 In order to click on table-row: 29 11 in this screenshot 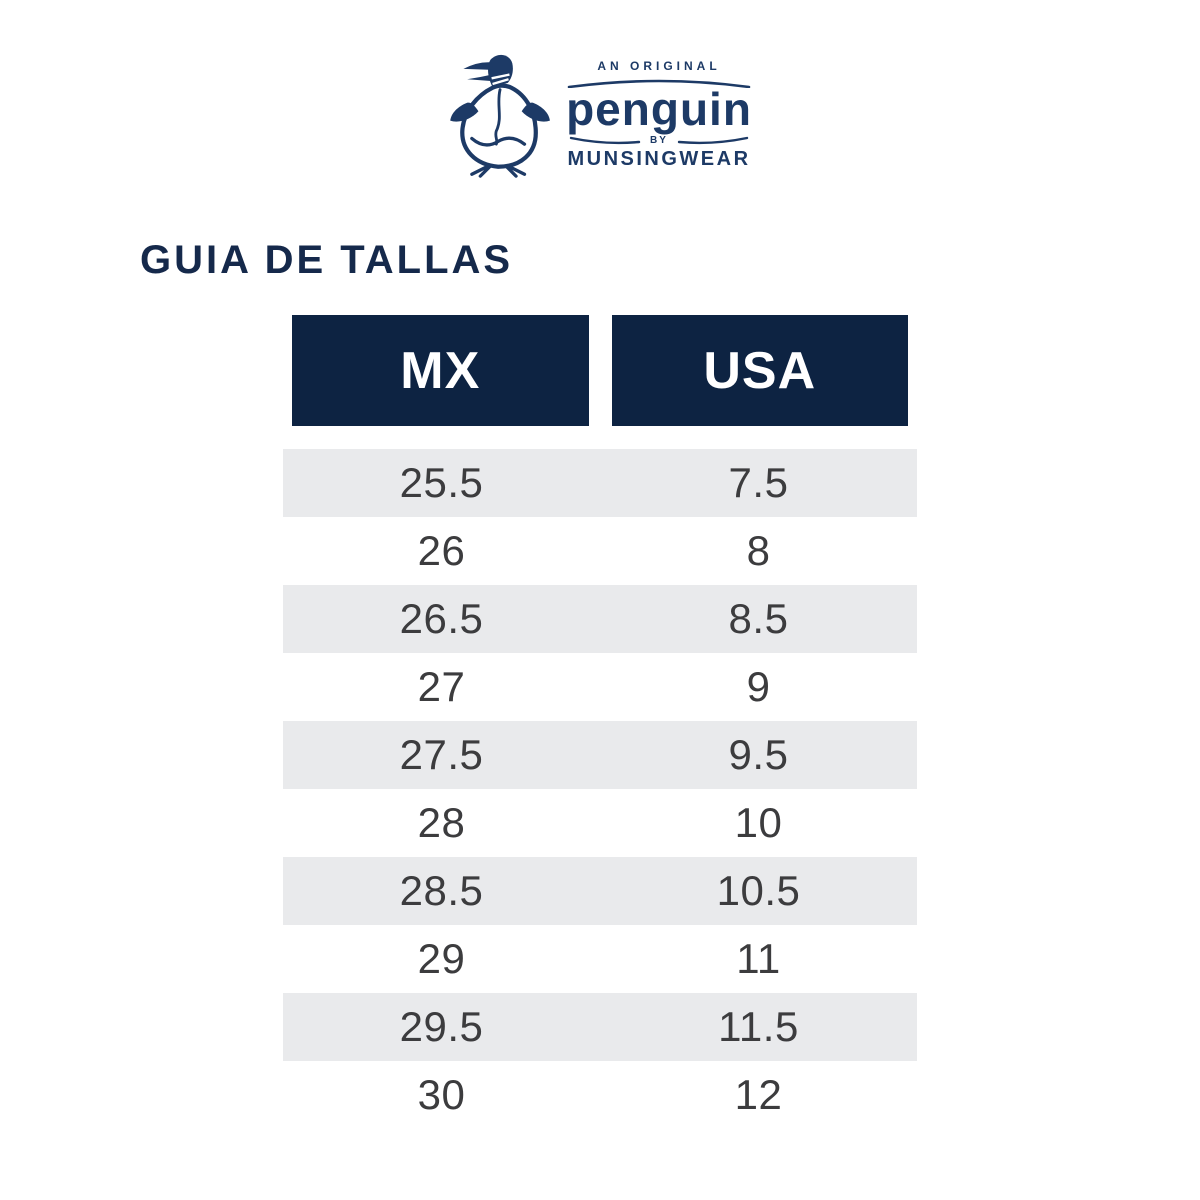, I will do `click(600, 959)`.